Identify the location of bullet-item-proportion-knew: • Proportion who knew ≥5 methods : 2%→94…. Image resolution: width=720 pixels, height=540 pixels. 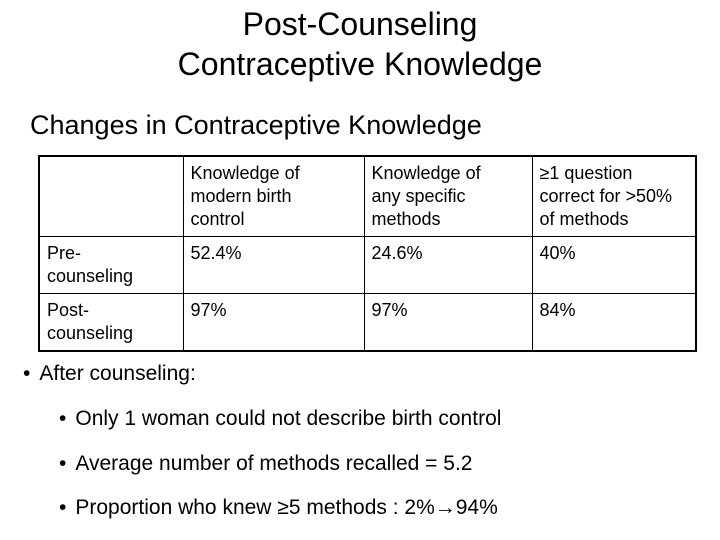
(278, 507).